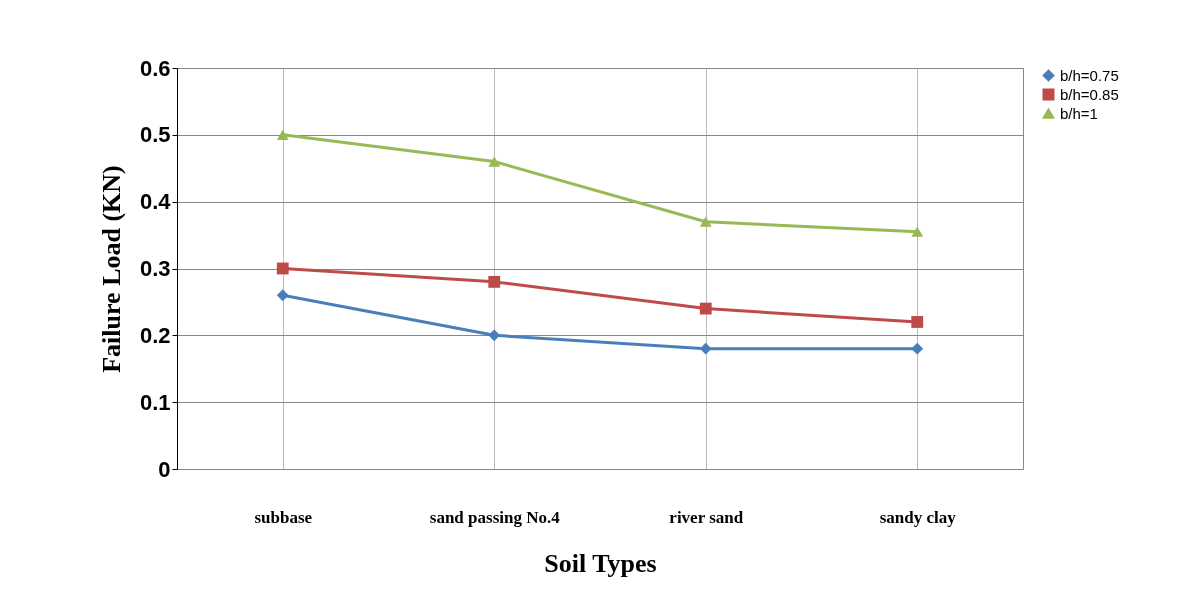 The width and height of the screenshot is (1200, 615). What do you see at coordinates (155, 268) in the screenshot?
I see `y-tick-label: 0.3` at bounding box center [155, 268].